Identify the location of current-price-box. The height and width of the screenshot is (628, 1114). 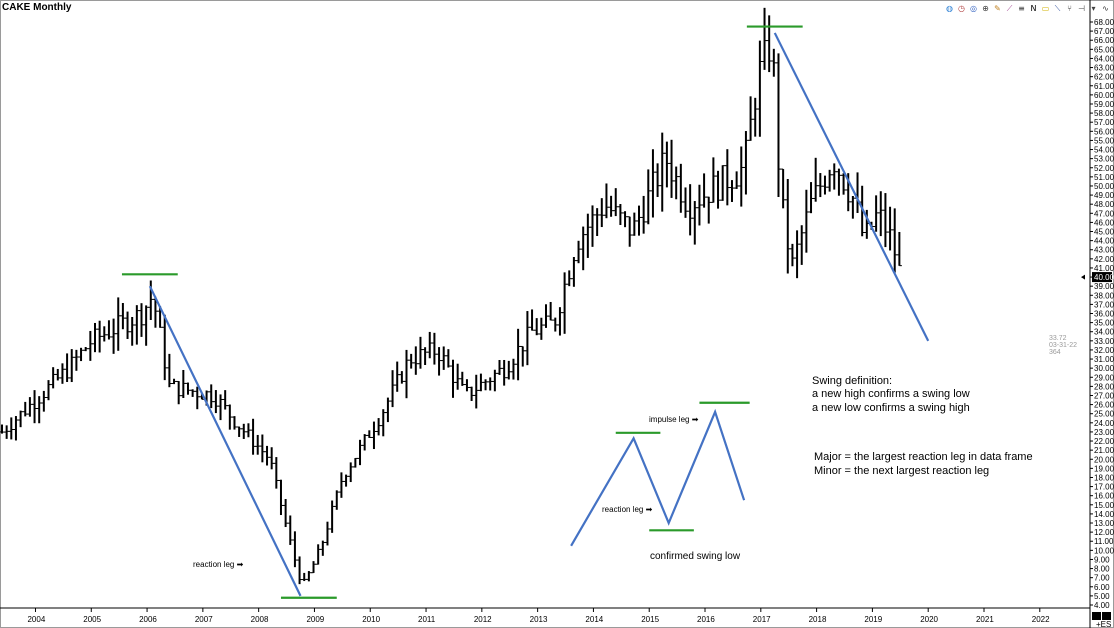
(1102, 277).